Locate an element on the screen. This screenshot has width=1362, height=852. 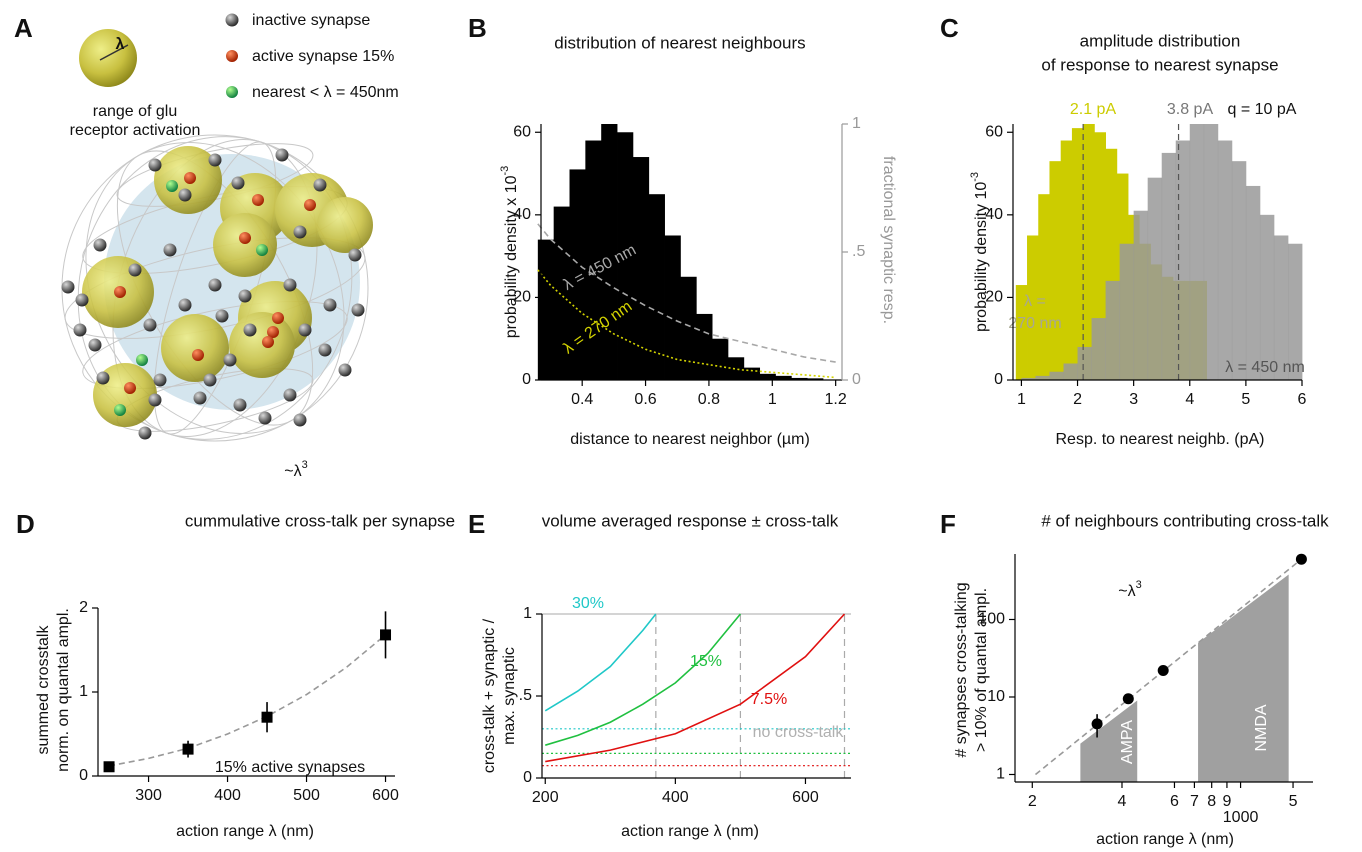
annotation: 15% active synapses is located at coordinates (290, 767).